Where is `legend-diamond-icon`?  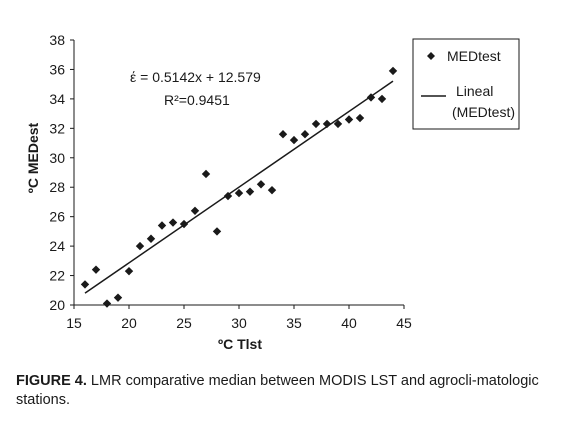
legend-diamond-icon is located at coordinates (431, 56).